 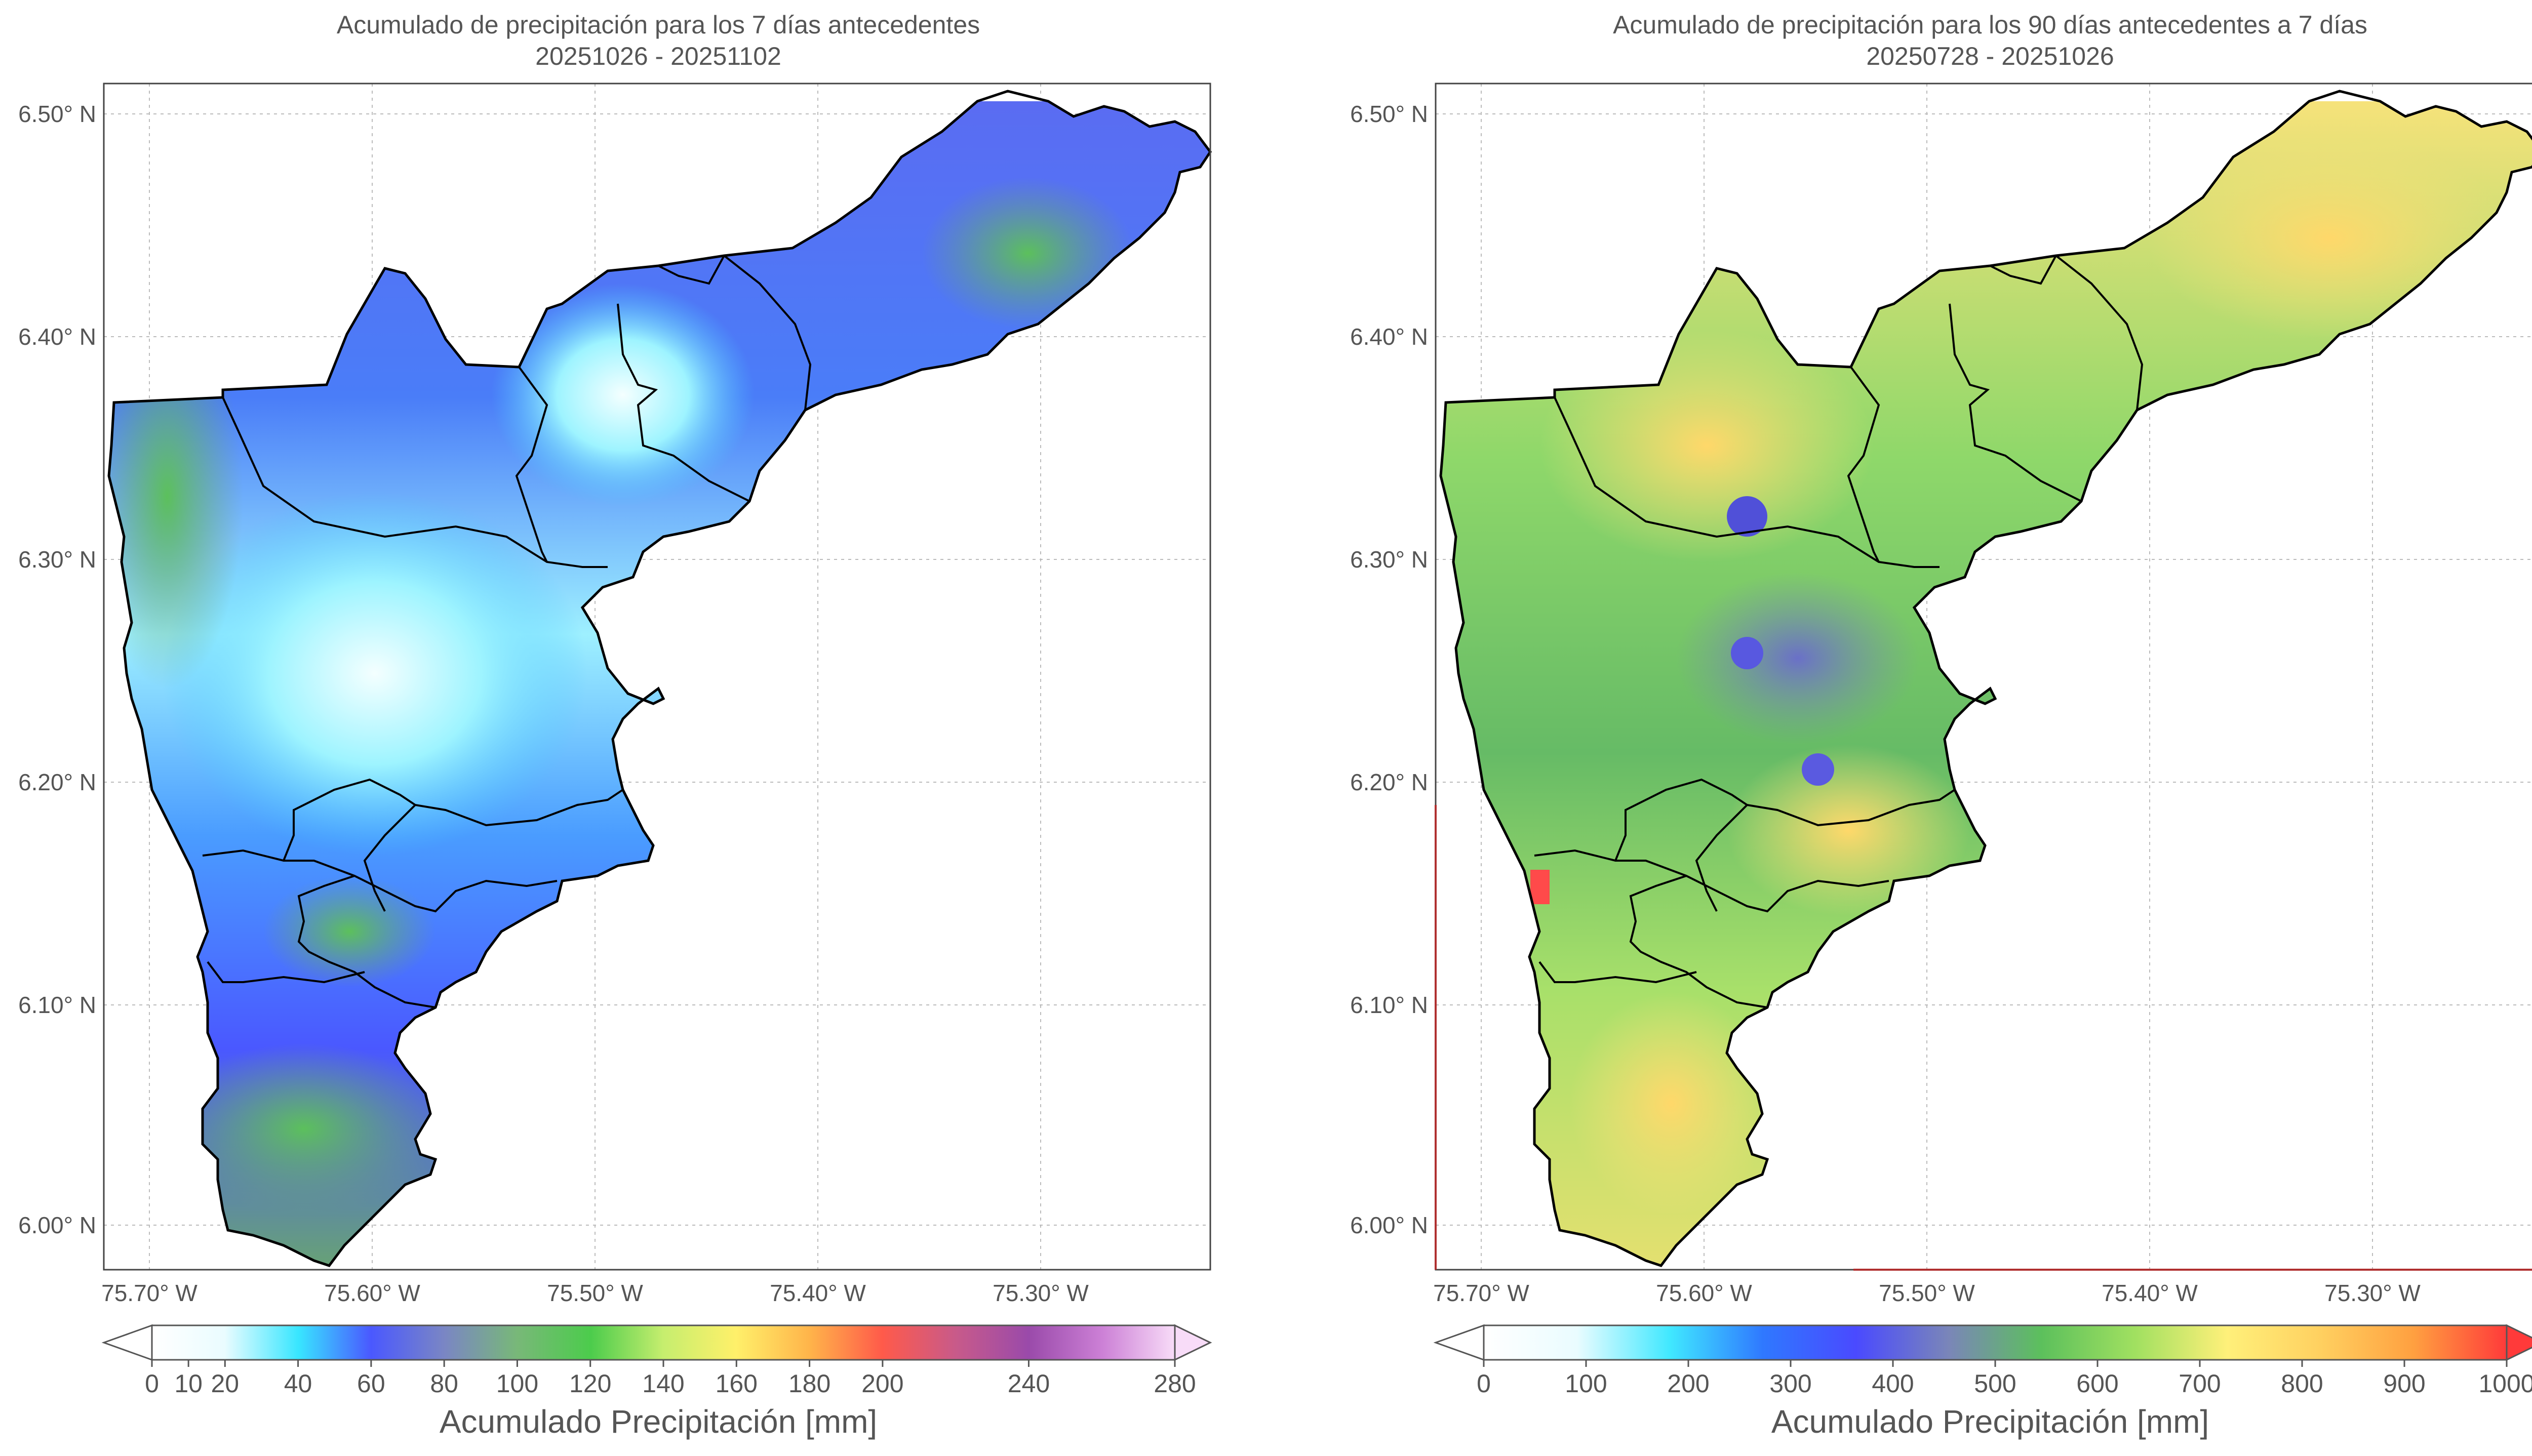 I want to click on colorbar-ticks: 0 100 200 300 400 500 600 700 800 900 1000, so click(x=2004, y=1379).